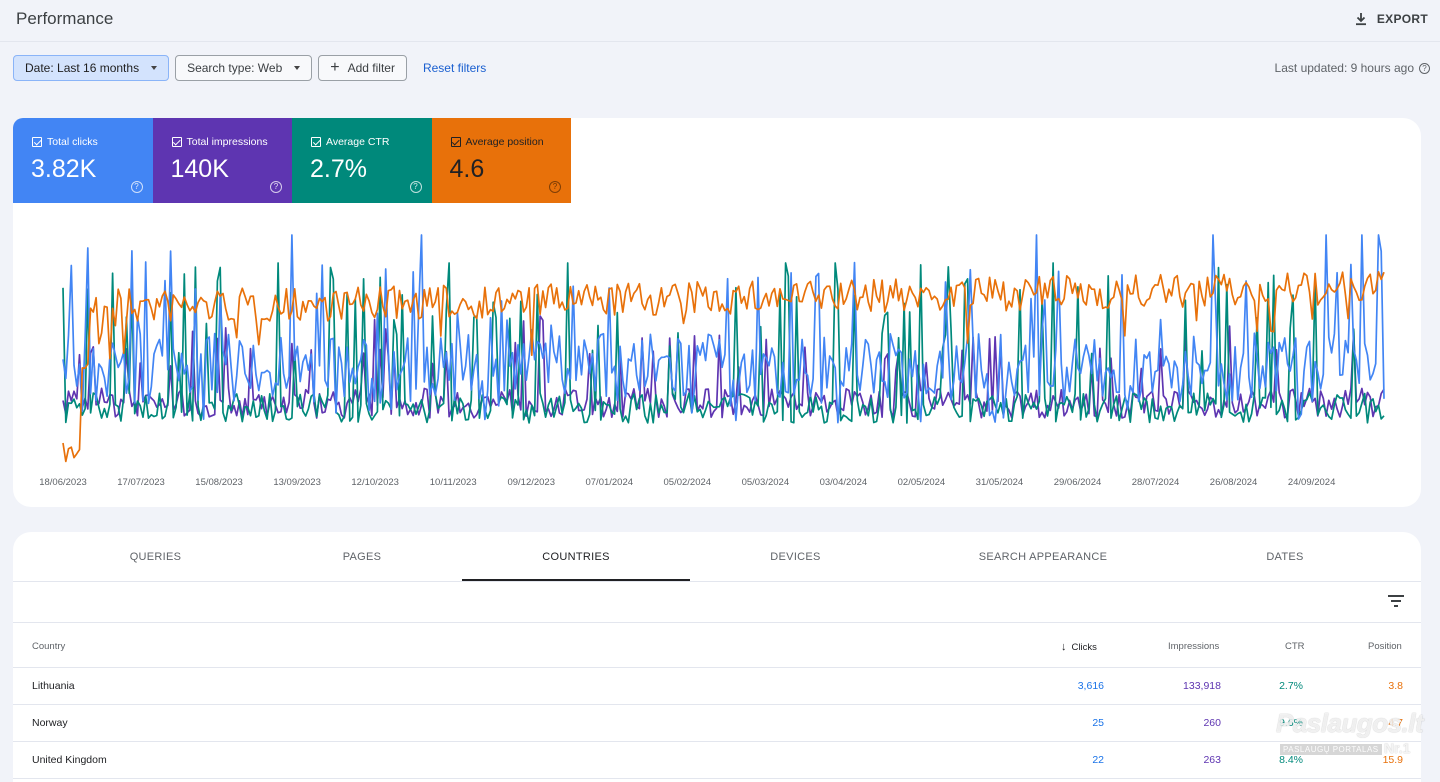  Describe the element at coordinates (1291, 686) in the screenshot. I see `ctr-cell: 2.7%` at that location.